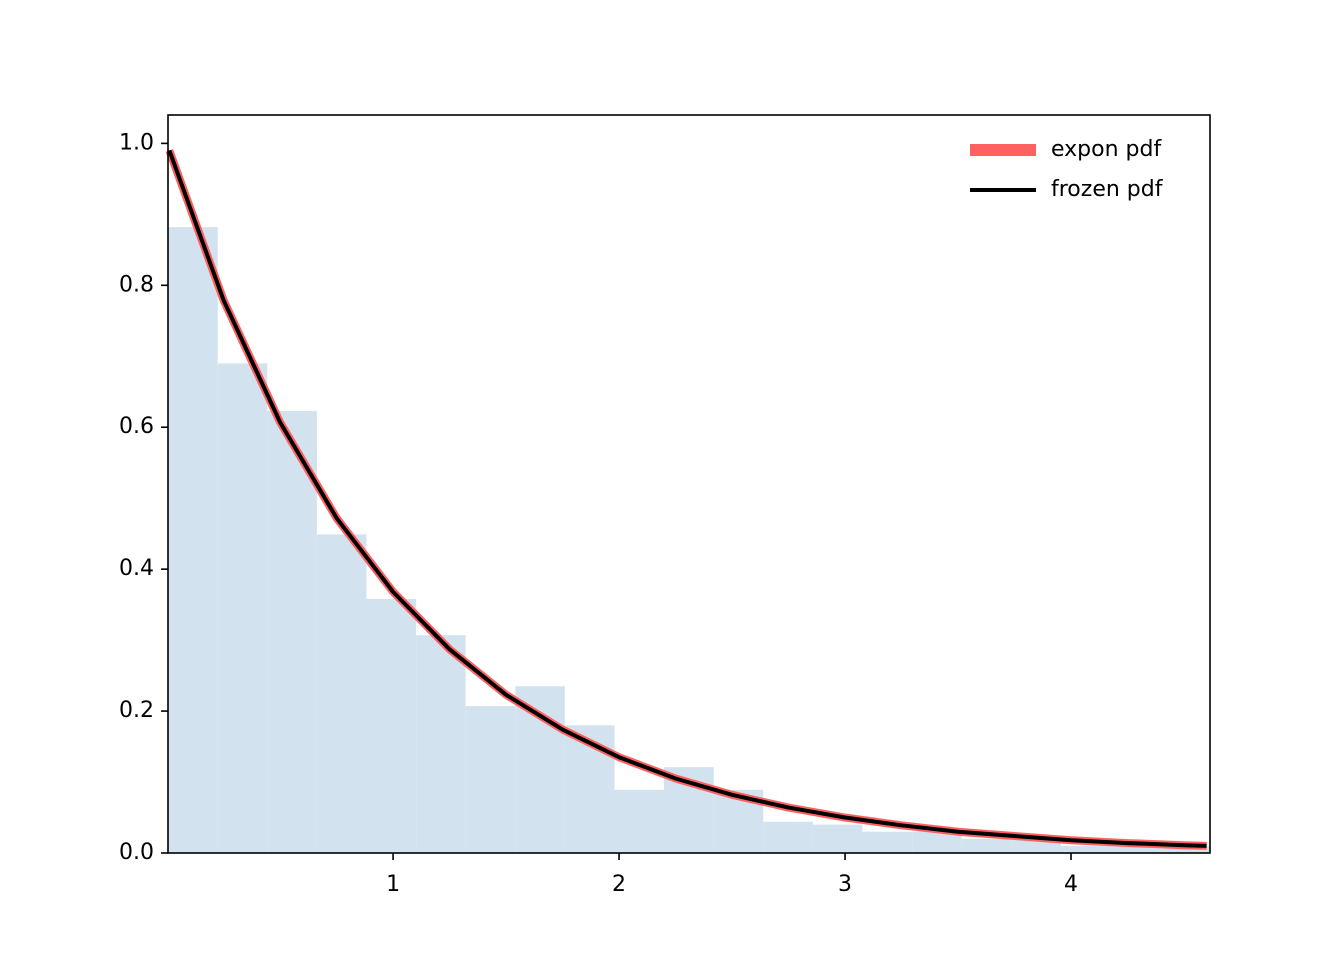 The width and height of the screenshot is (1344, 960). I want to click on x-tick-label: 4, so click(1071, 884).